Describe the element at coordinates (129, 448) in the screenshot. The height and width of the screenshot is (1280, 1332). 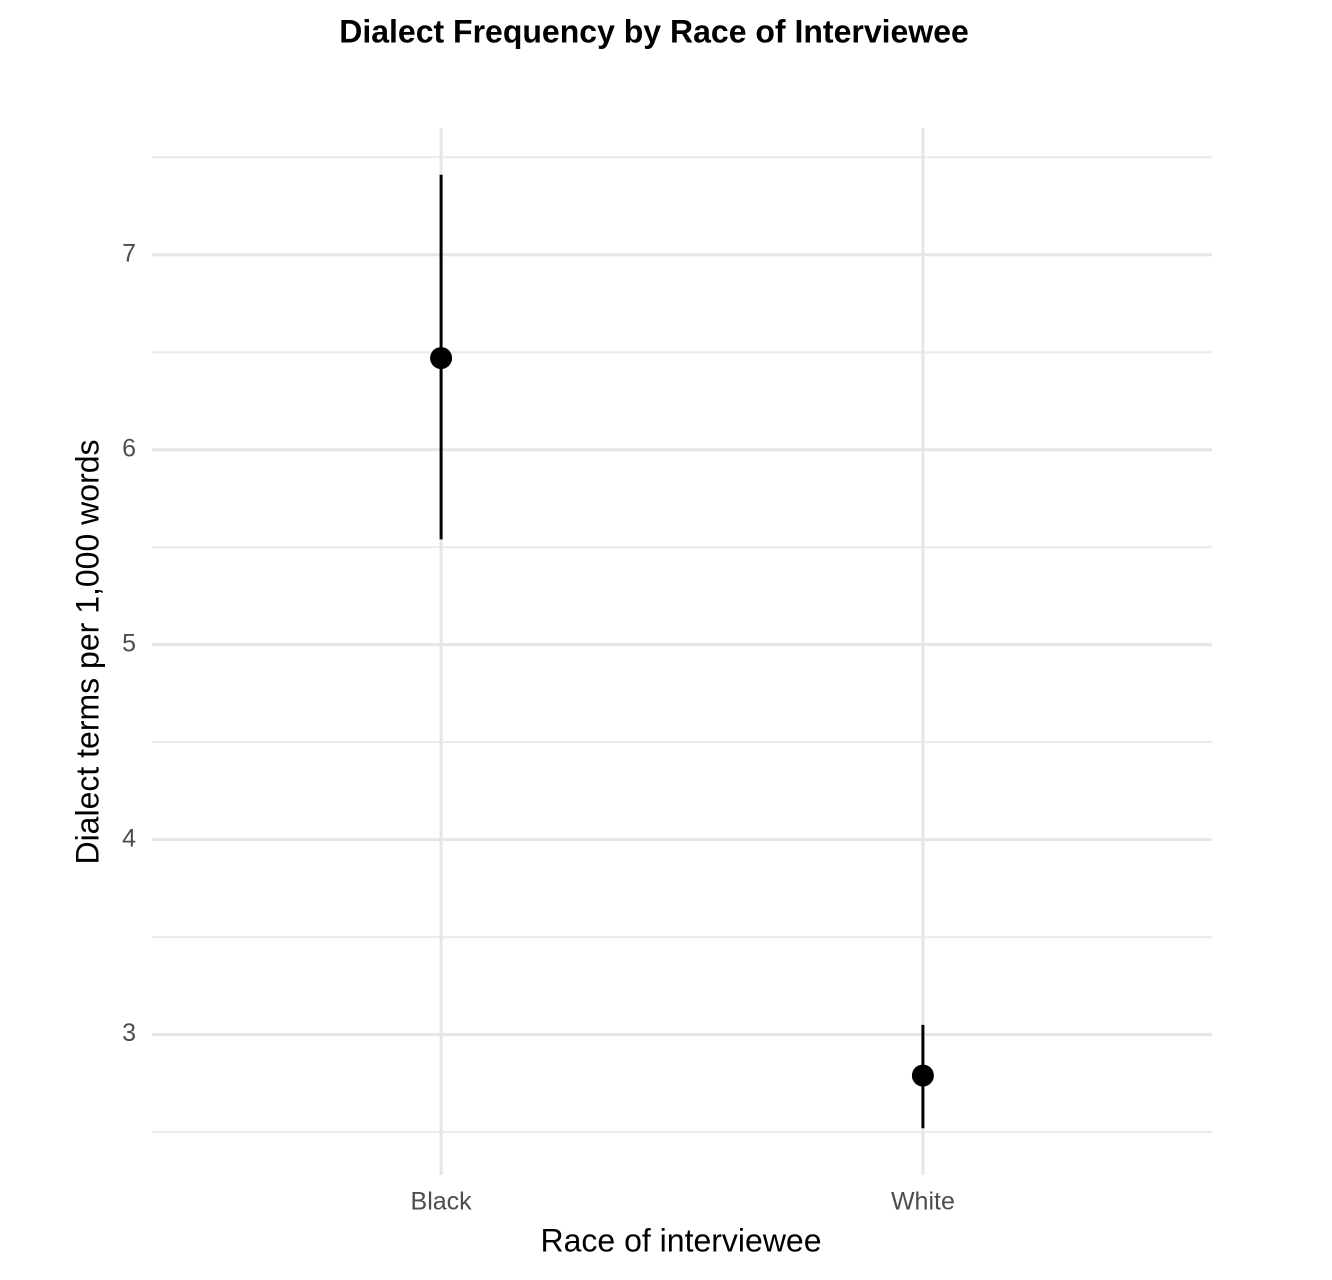
I see `y-tick-label: 6` at that location.